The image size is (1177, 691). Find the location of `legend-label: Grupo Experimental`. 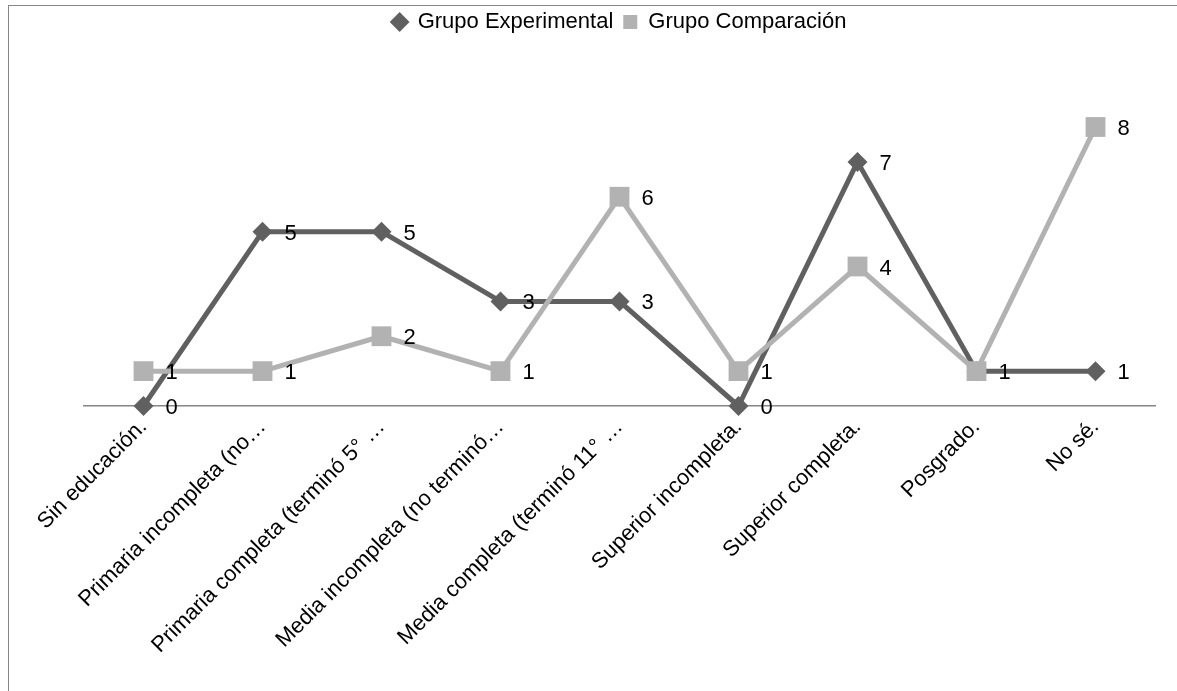

legend-label: Grupo Experimental is located at coordinates (515, 21).